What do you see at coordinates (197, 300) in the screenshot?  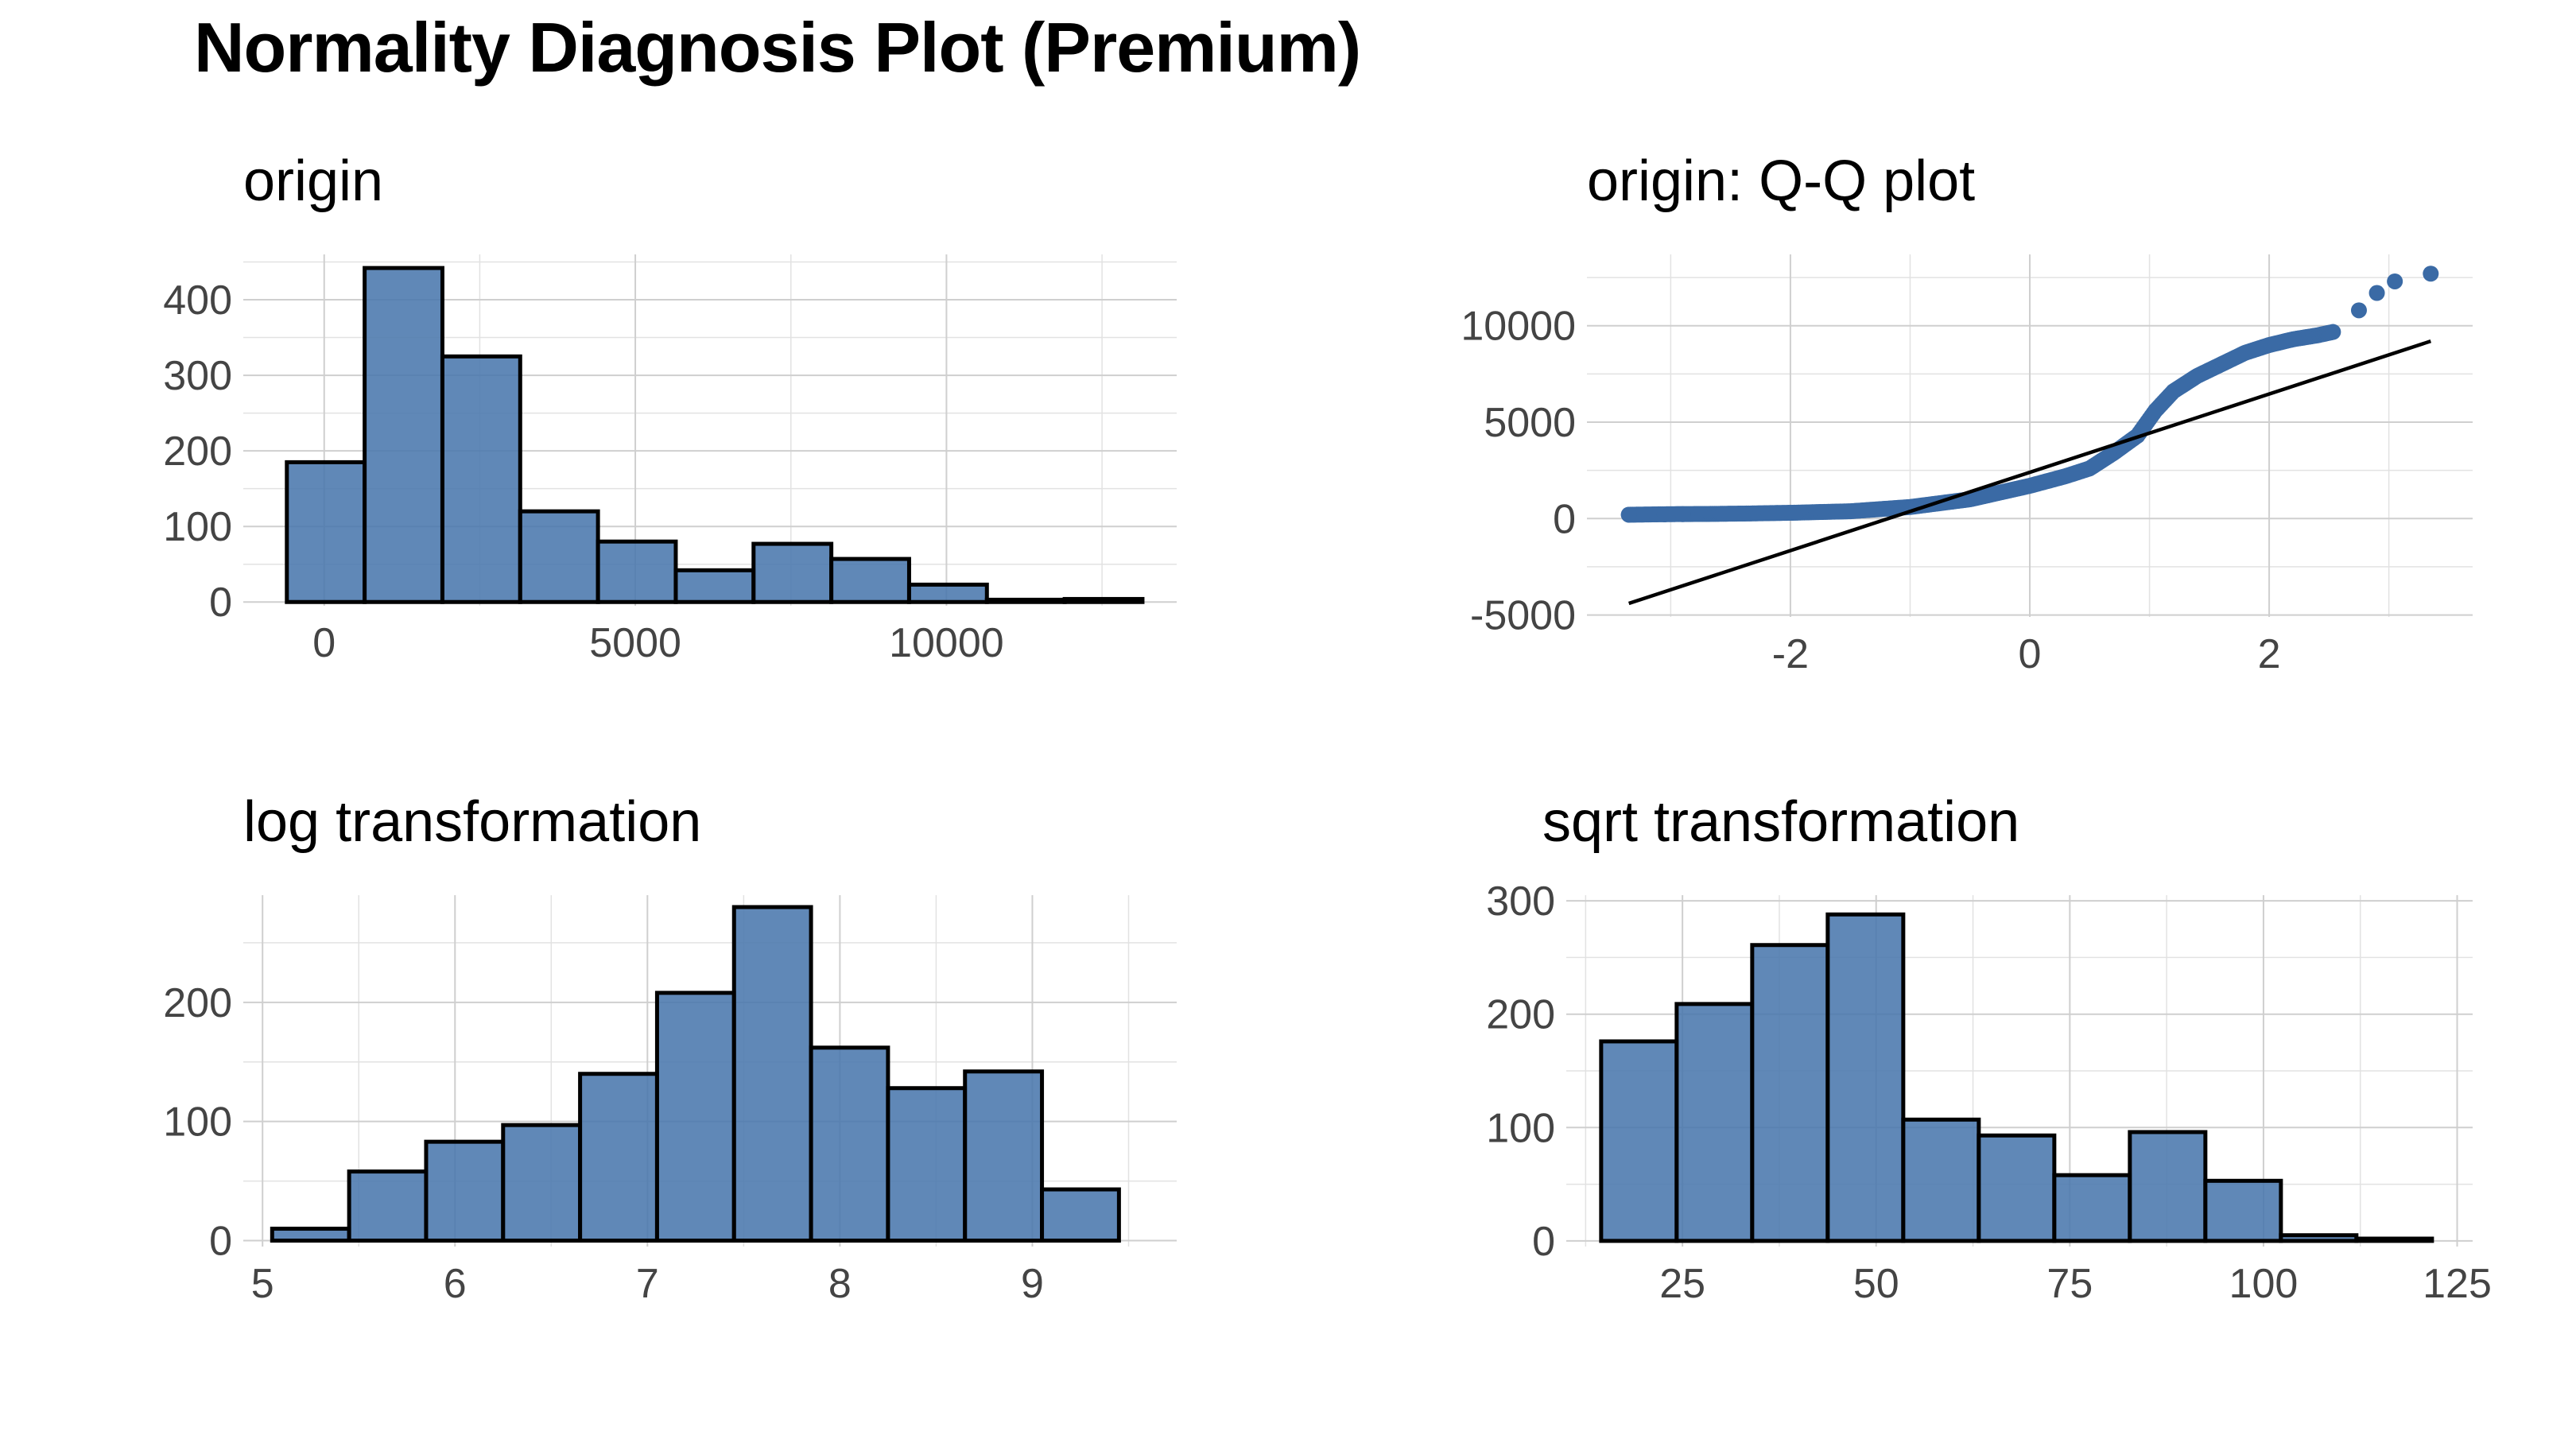 I see `y-tick-label: 400` at bounding box center [197, 300].